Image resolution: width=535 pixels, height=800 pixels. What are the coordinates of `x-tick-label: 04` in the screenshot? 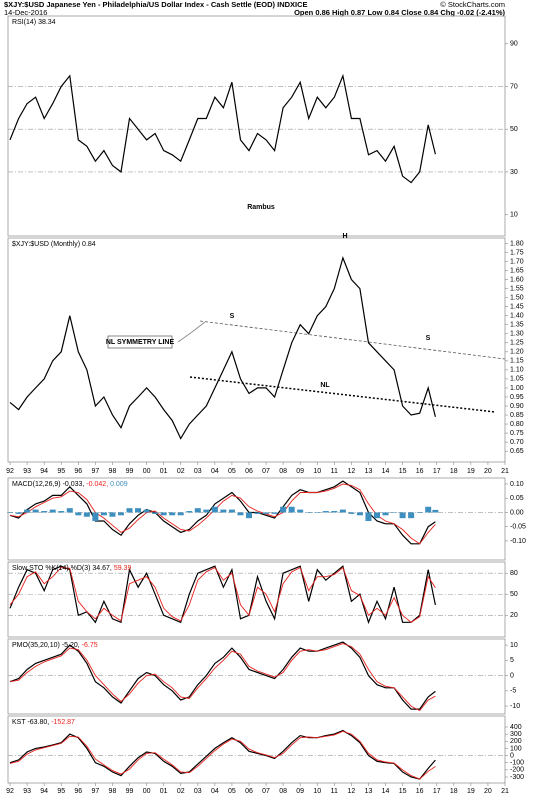 It's located at (215, 471).